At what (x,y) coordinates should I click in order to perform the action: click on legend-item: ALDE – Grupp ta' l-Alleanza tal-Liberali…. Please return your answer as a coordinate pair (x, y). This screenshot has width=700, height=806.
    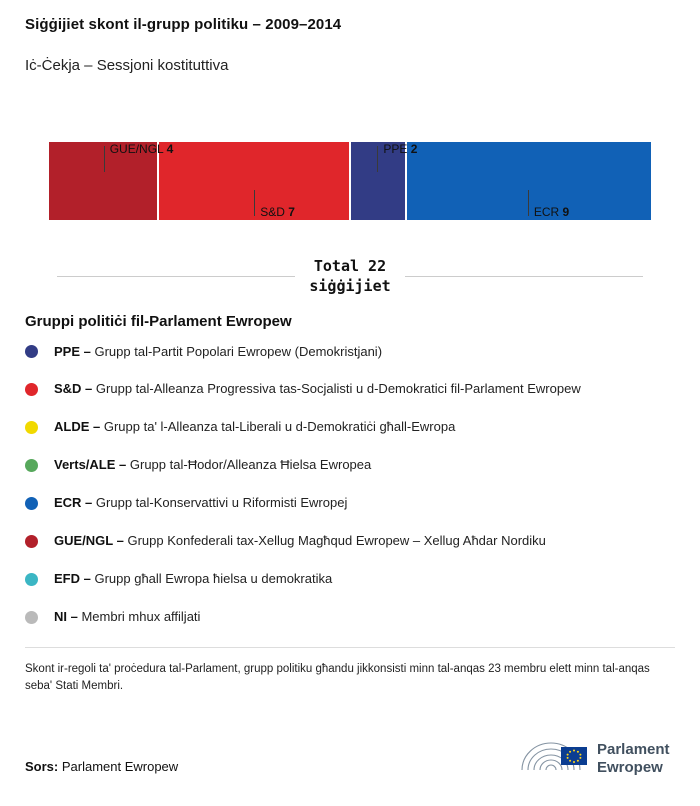
    Looking at the image, I should click on (350, 427).